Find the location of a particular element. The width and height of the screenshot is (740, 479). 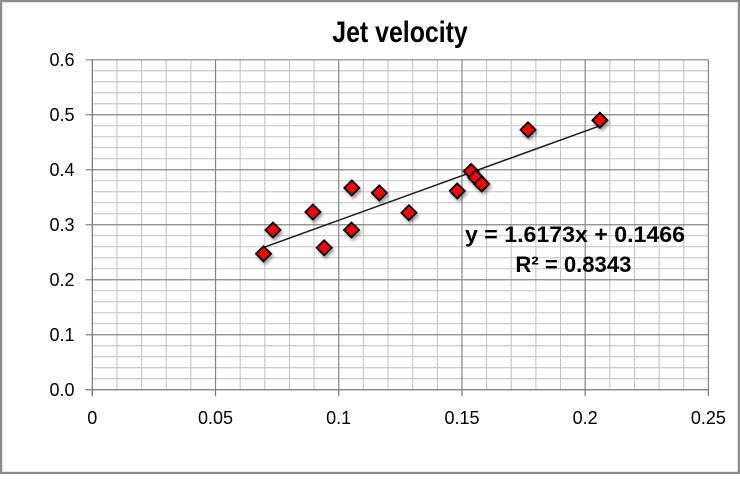

svg-text: R² = 0.8343 is located at coordinates (573, 264).